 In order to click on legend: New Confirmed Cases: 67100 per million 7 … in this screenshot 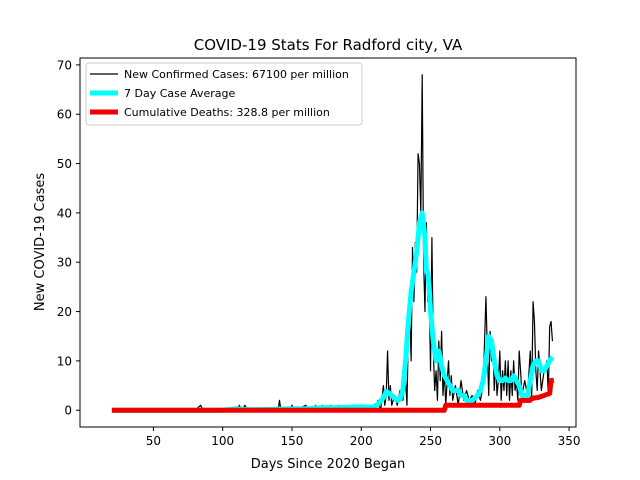, I will do `click(224, 94)`.